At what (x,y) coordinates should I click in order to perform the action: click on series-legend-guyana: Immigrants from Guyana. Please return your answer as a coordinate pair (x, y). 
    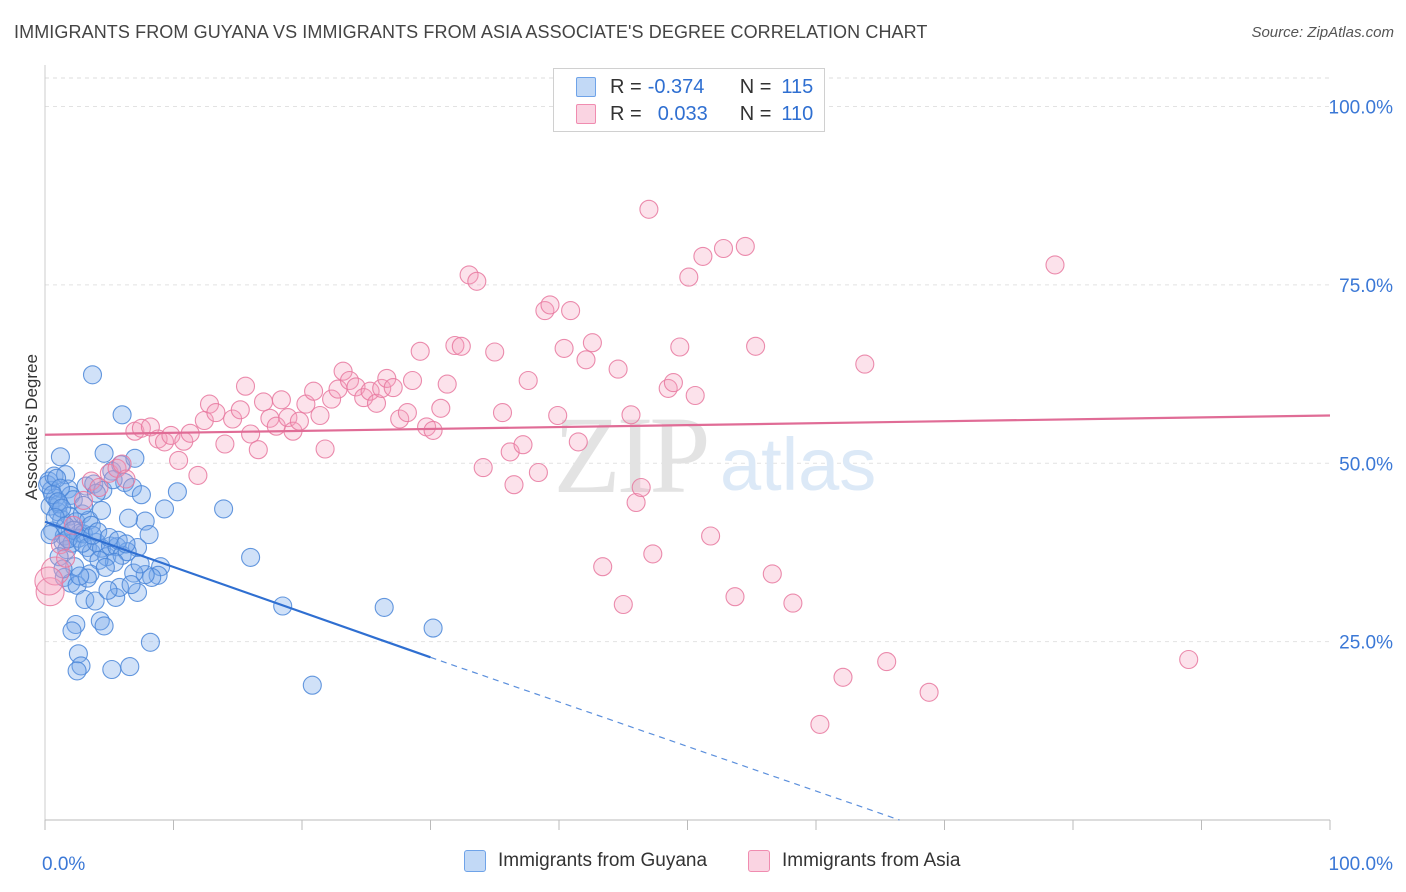
    Looking at the image, I should click on (585, 861).